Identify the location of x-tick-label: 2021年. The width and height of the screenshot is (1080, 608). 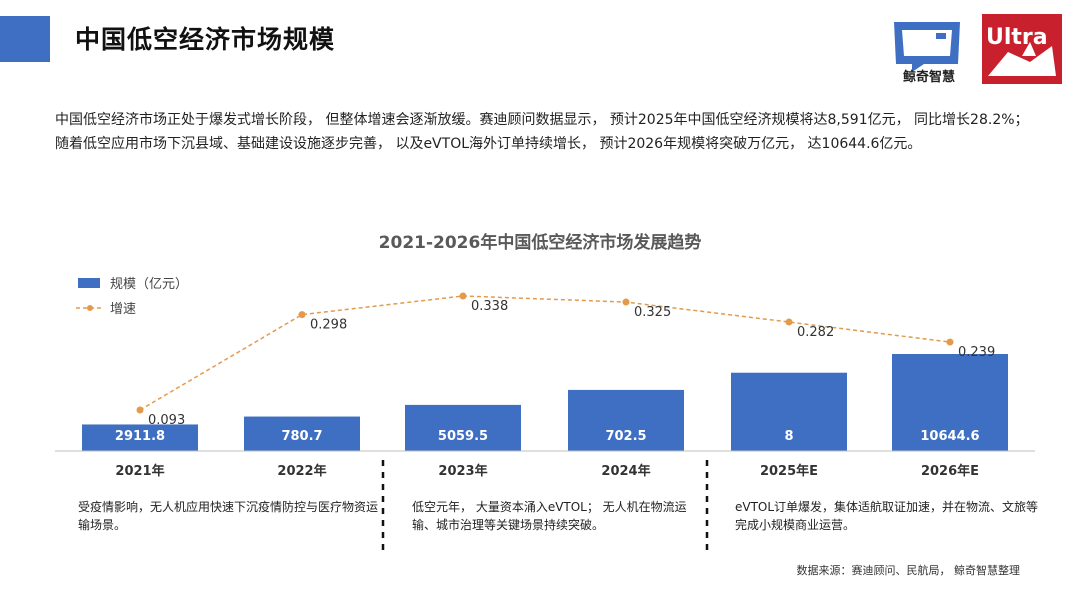
(139, 471).